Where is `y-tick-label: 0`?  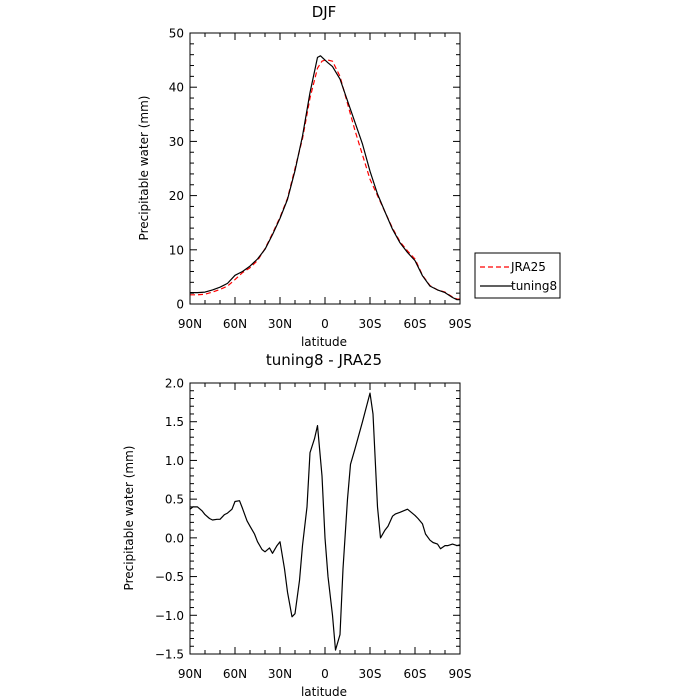
y-tick-label: 0 is located at coordinates (180, 305).